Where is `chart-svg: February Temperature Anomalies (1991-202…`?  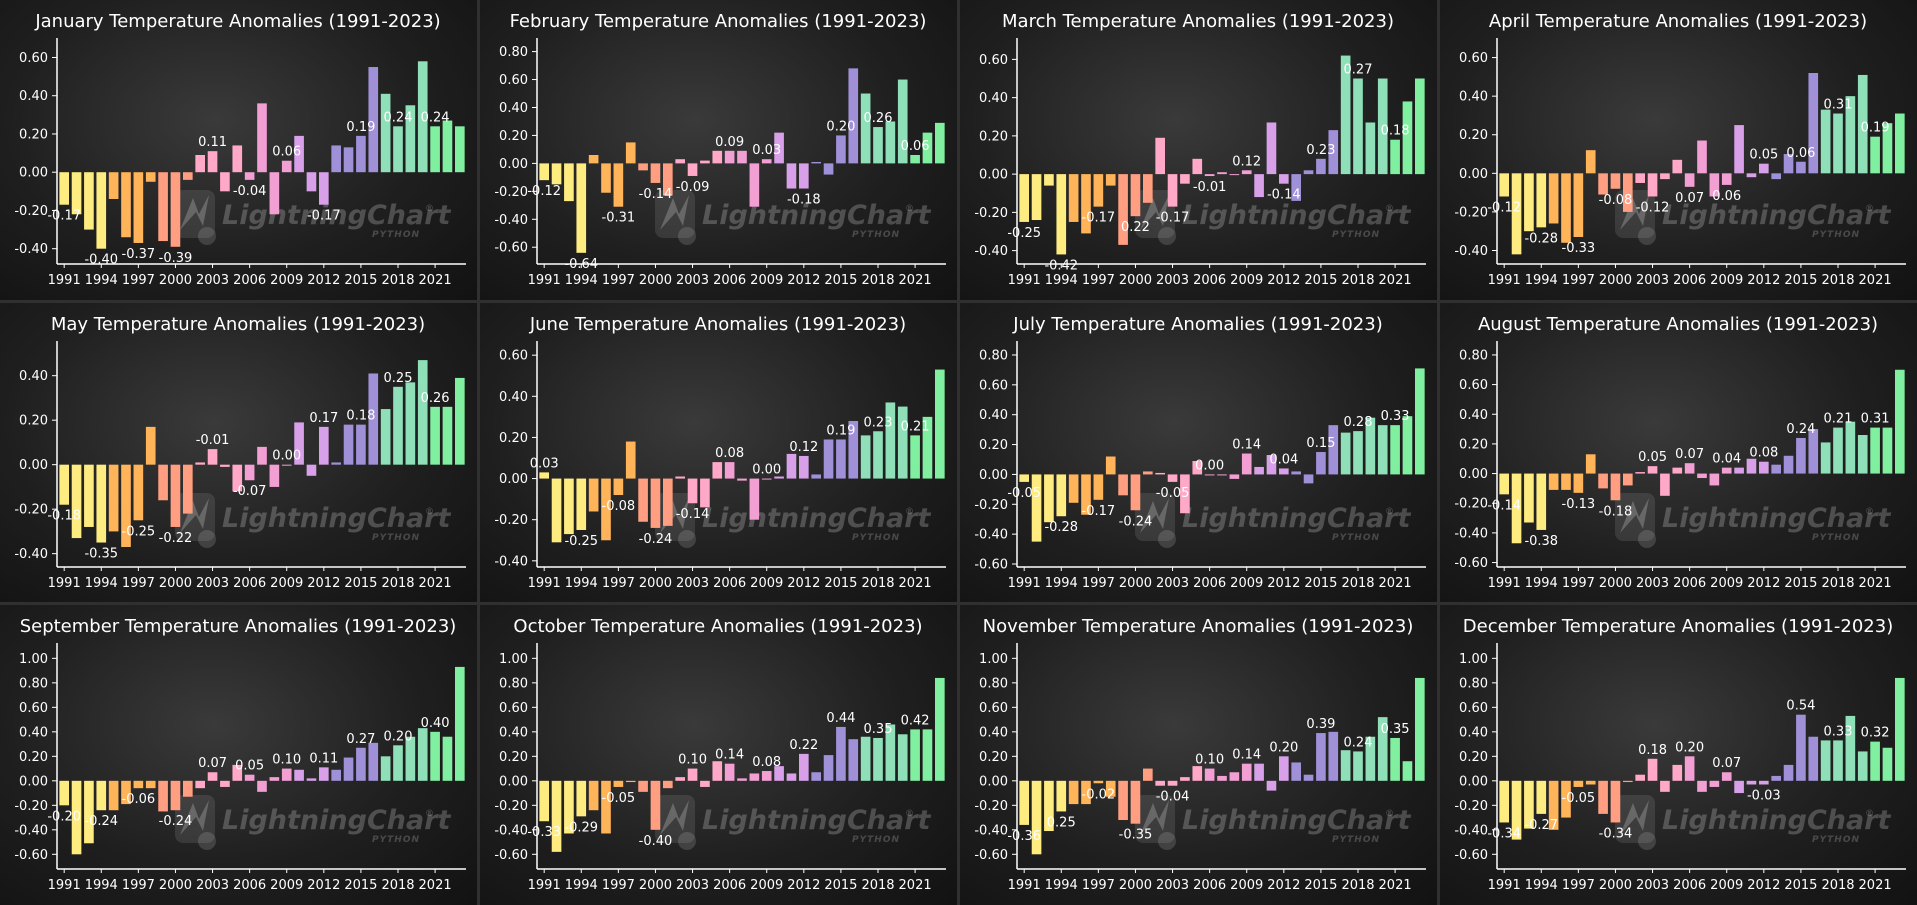 chart-svg: February Temperature Anomalies (1991-202… is located at coordinates (720, 149).